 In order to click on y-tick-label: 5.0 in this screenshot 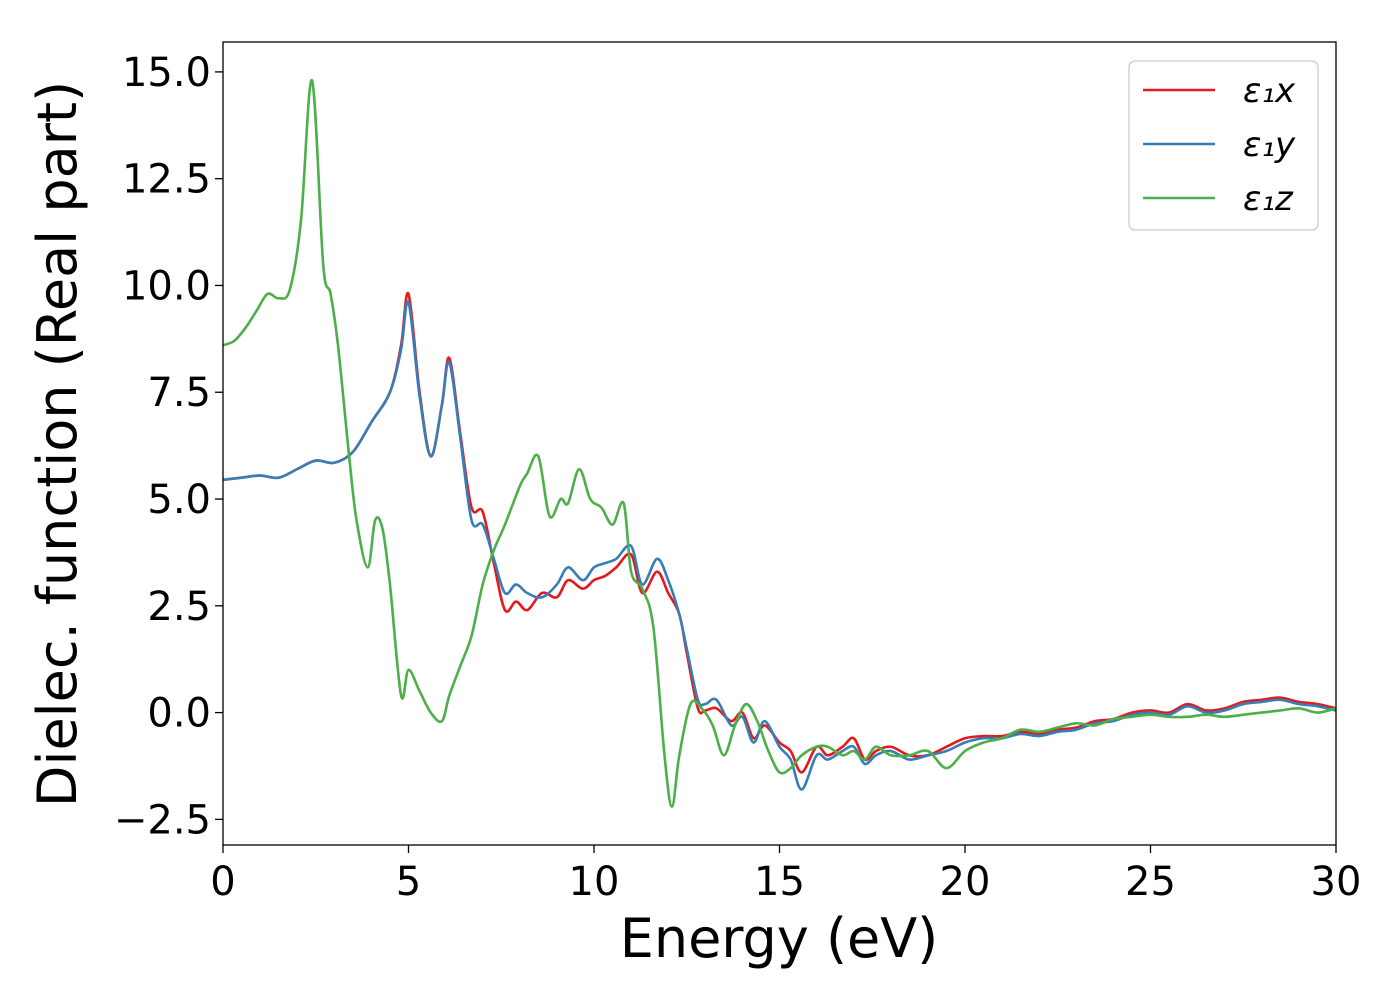, I will do `click(179, 500)`.